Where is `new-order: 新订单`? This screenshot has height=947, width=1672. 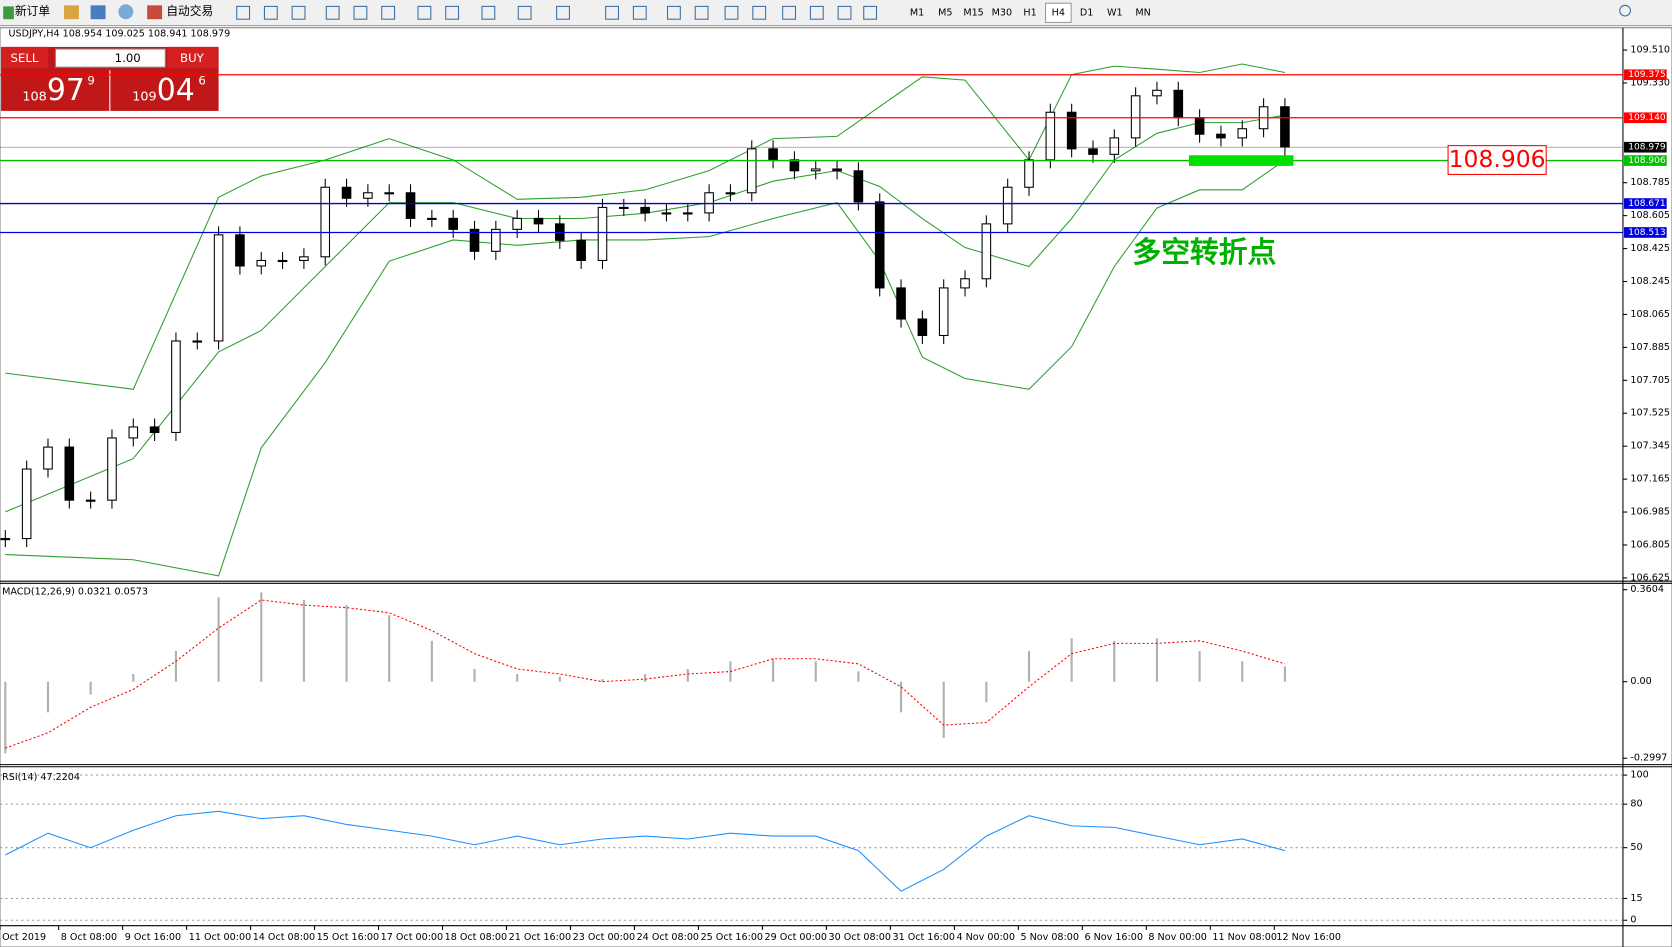 new-order: 新订单 is located at coordinates (32, 11).